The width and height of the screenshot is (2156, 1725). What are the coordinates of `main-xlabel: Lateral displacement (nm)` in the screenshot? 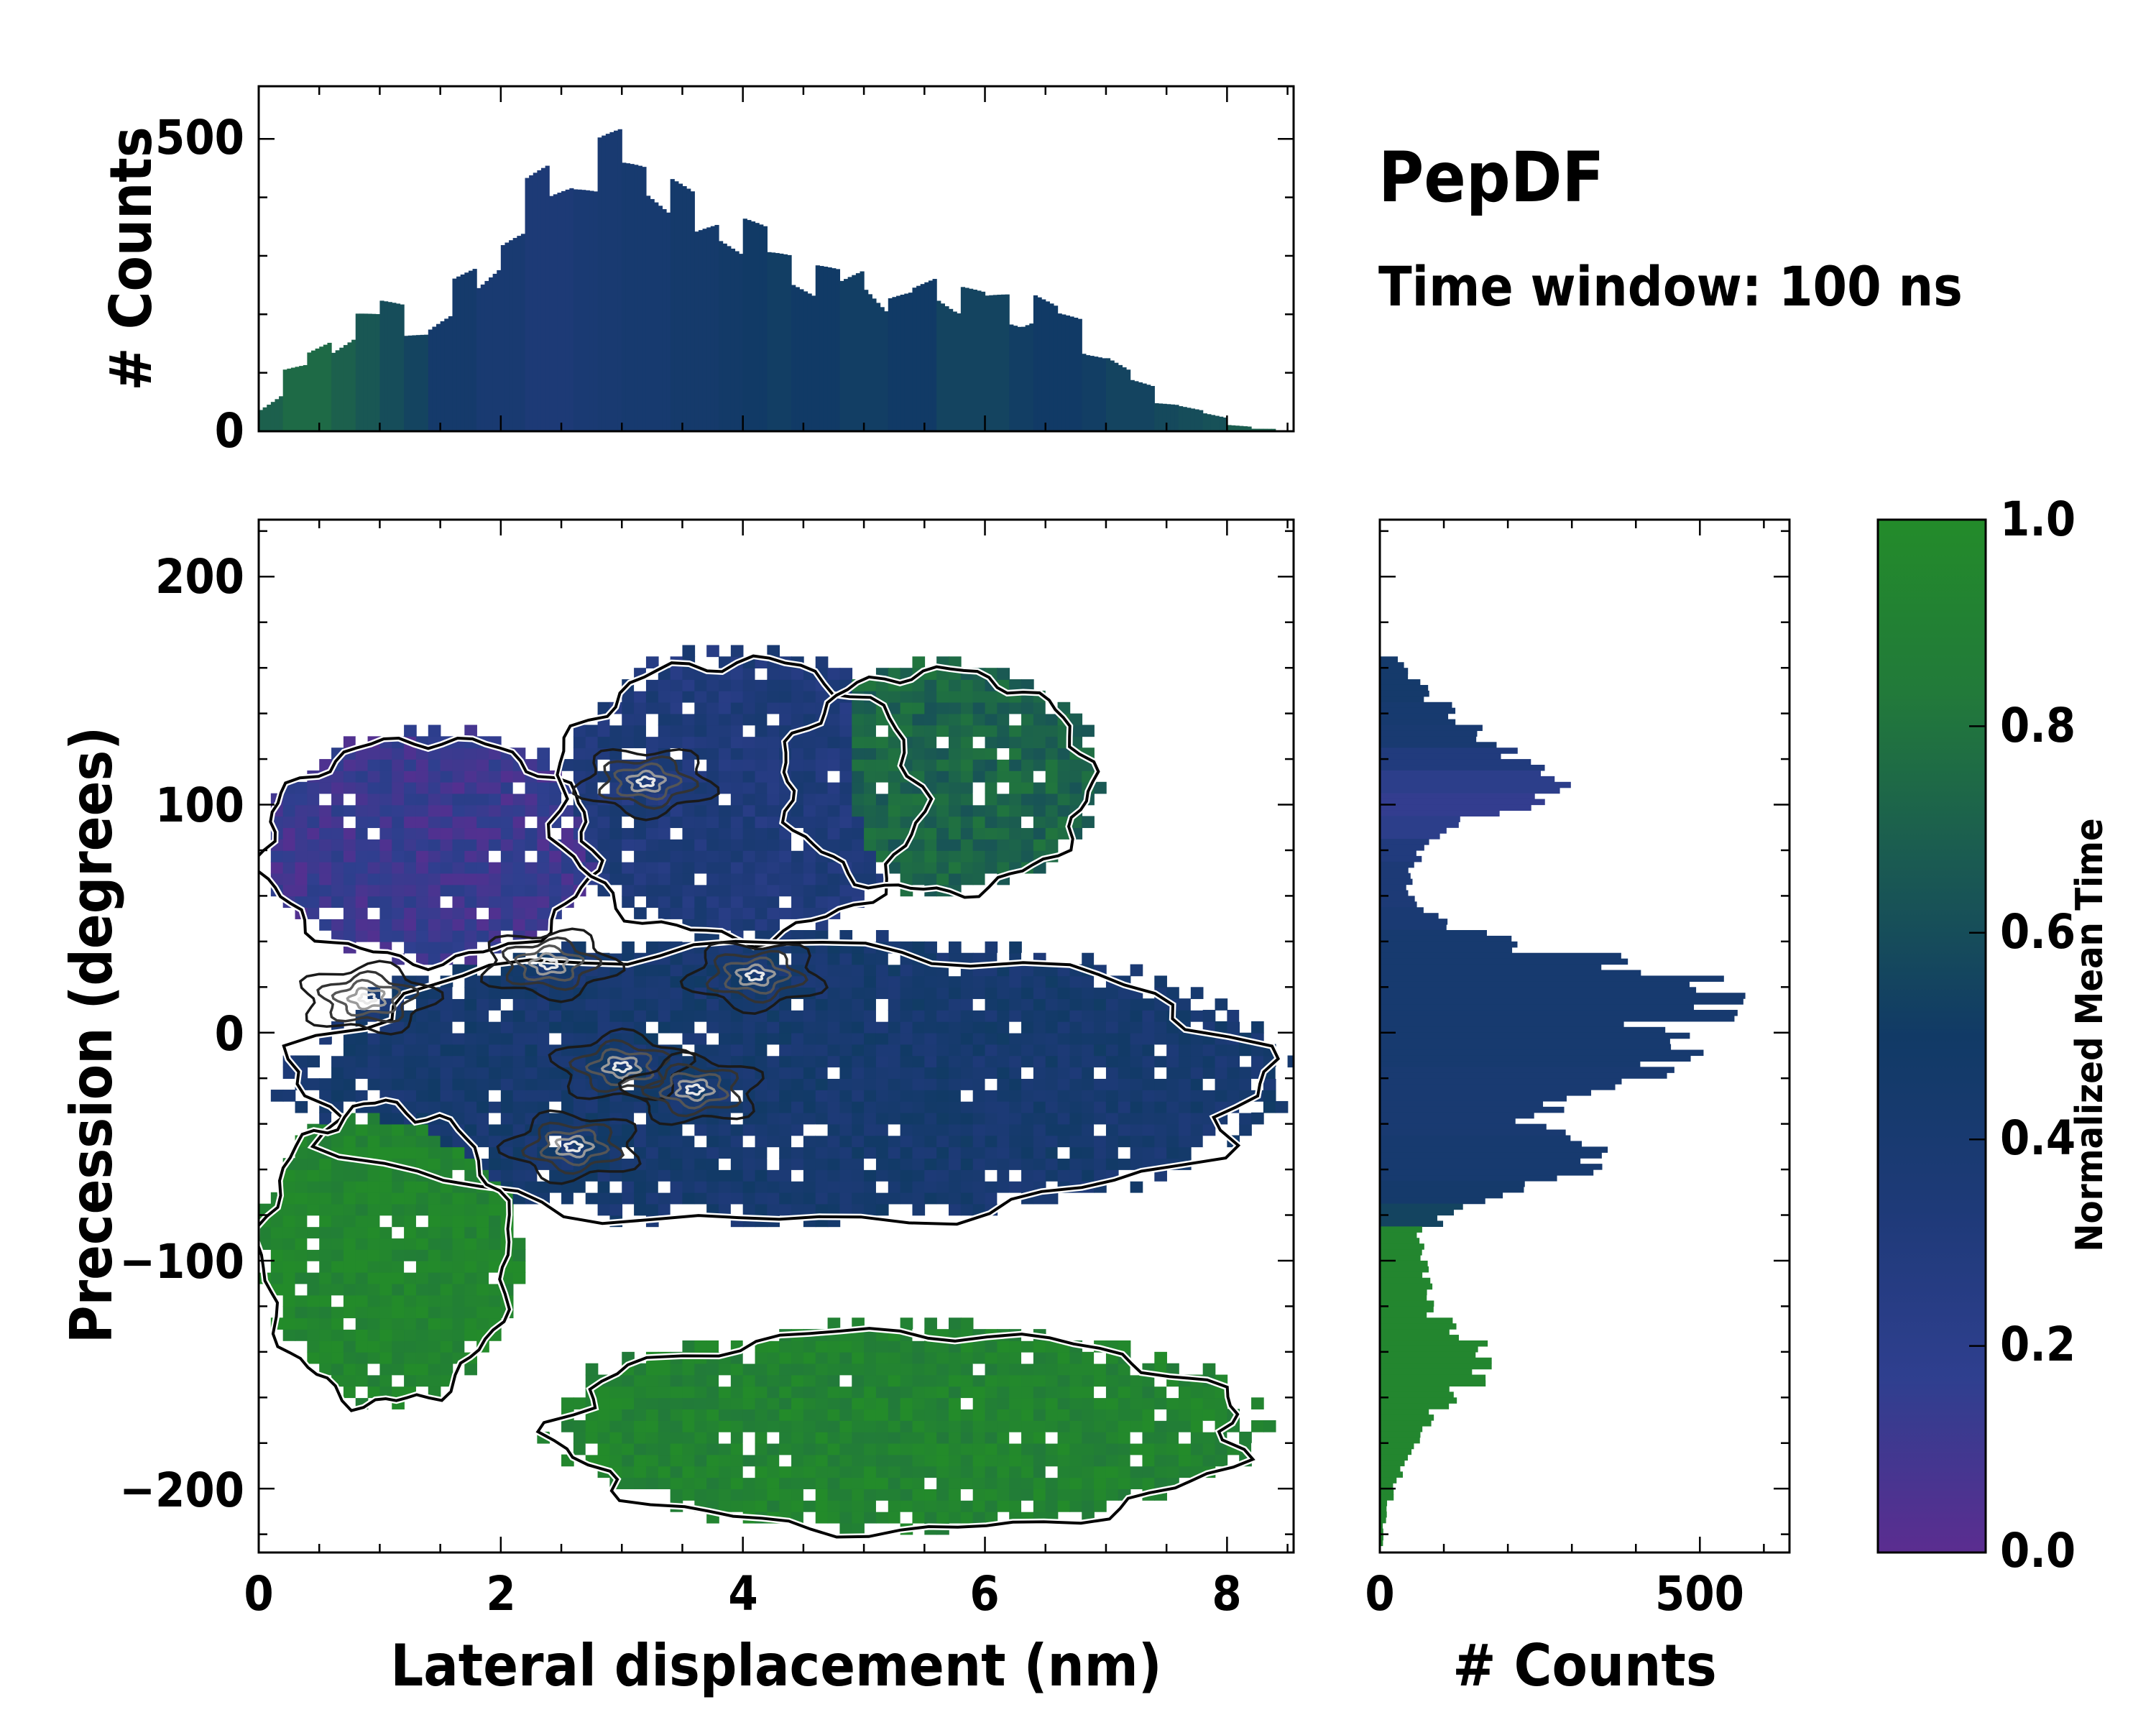 It's located at (775, 1665).